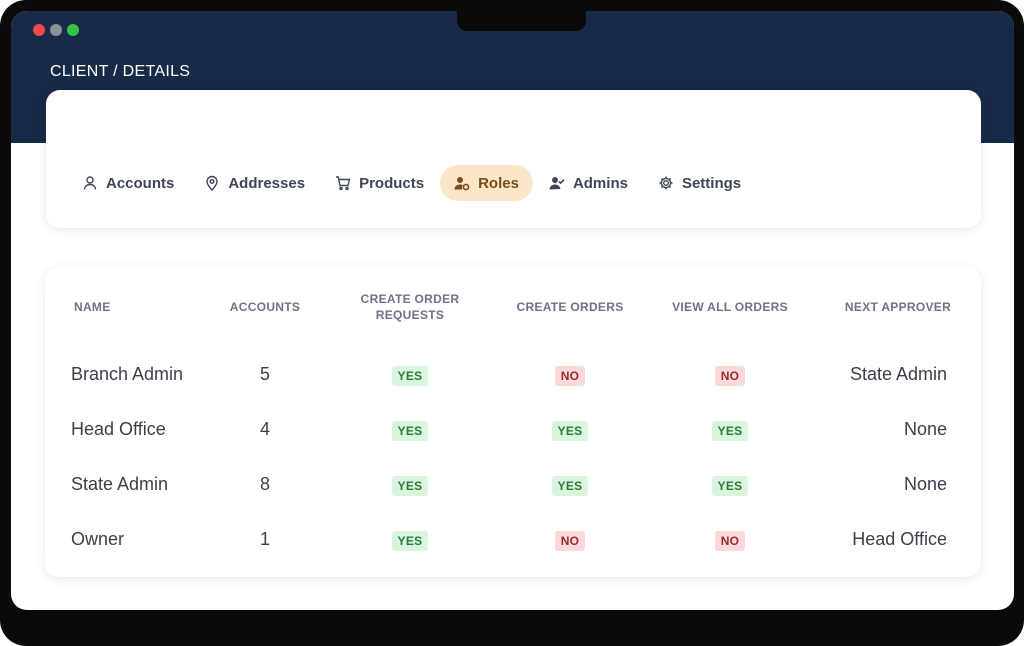 The height and width of the screenshot is (646, 1024). Describe the element at coordinates (140, 183) in the screenshot. I see `tab-label: Accounts` at that location.